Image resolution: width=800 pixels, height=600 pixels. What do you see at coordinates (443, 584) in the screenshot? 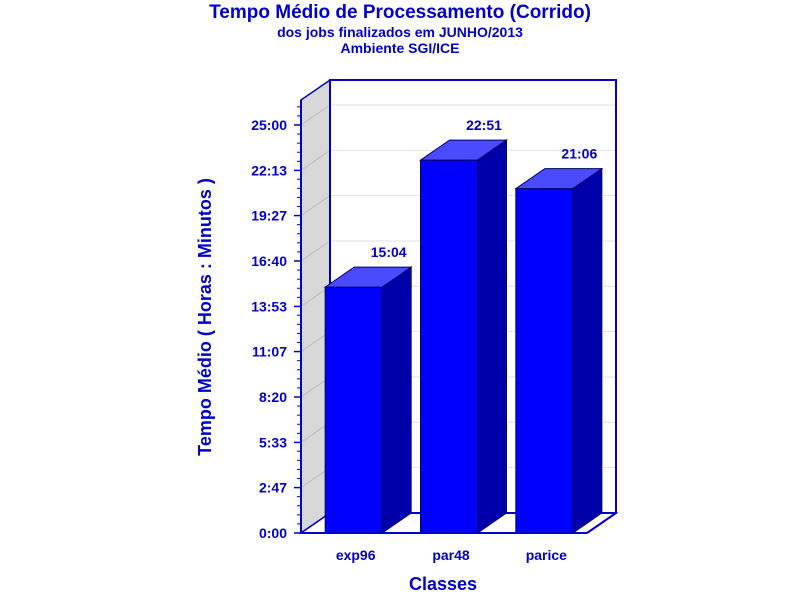
I see `x-axis-title: Classes` at bounding box center [443, 584].